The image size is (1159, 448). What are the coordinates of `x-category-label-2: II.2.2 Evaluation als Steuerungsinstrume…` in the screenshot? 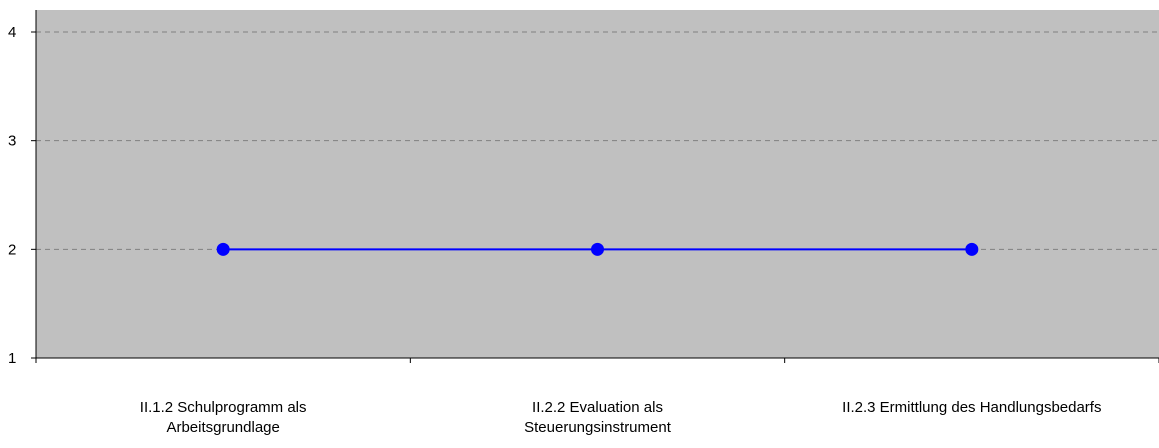 It's located at (597, 417).